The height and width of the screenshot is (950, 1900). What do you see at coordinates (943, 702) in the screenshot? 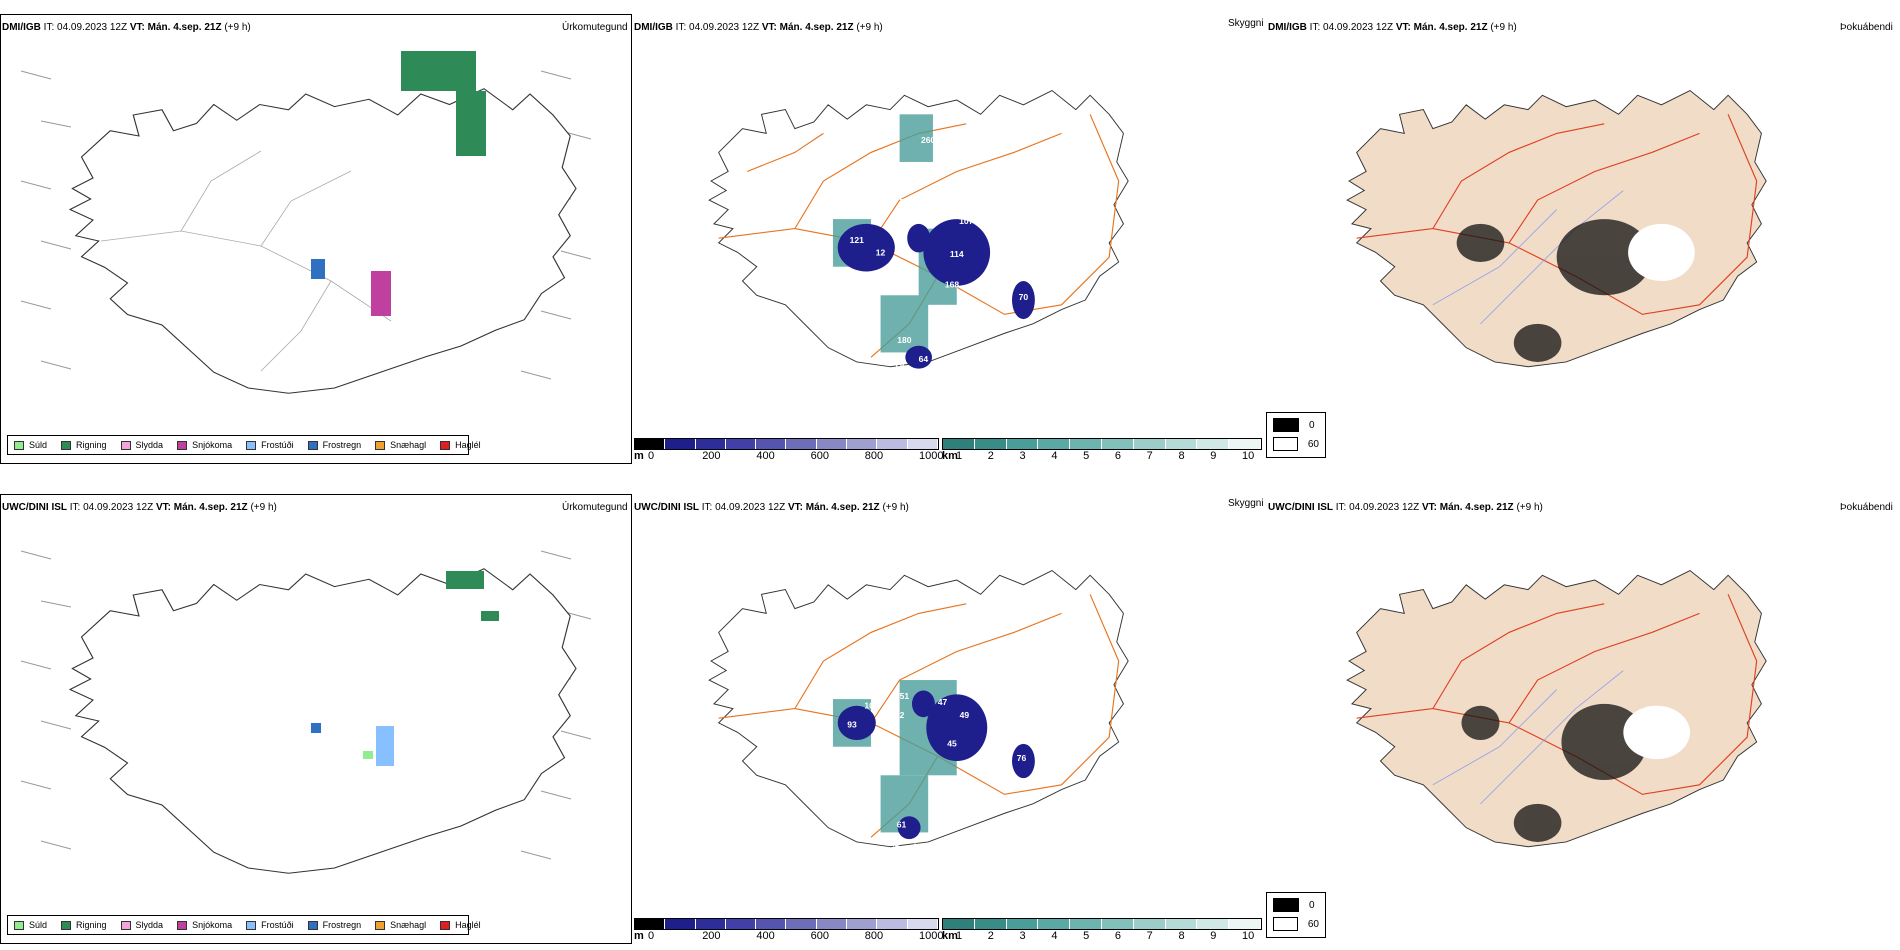
I see `visibility-value-label: 47` at bounding box center [943, 702].